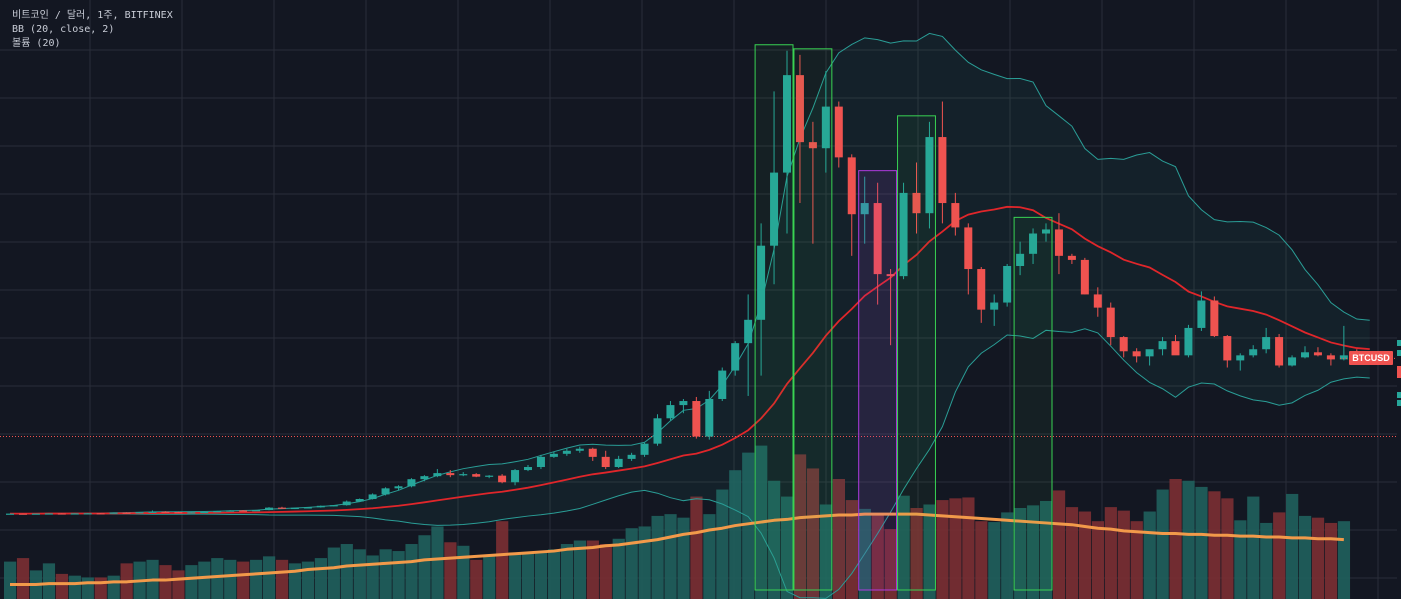  I want to click on highlight-box-purple, so click(878, 380).